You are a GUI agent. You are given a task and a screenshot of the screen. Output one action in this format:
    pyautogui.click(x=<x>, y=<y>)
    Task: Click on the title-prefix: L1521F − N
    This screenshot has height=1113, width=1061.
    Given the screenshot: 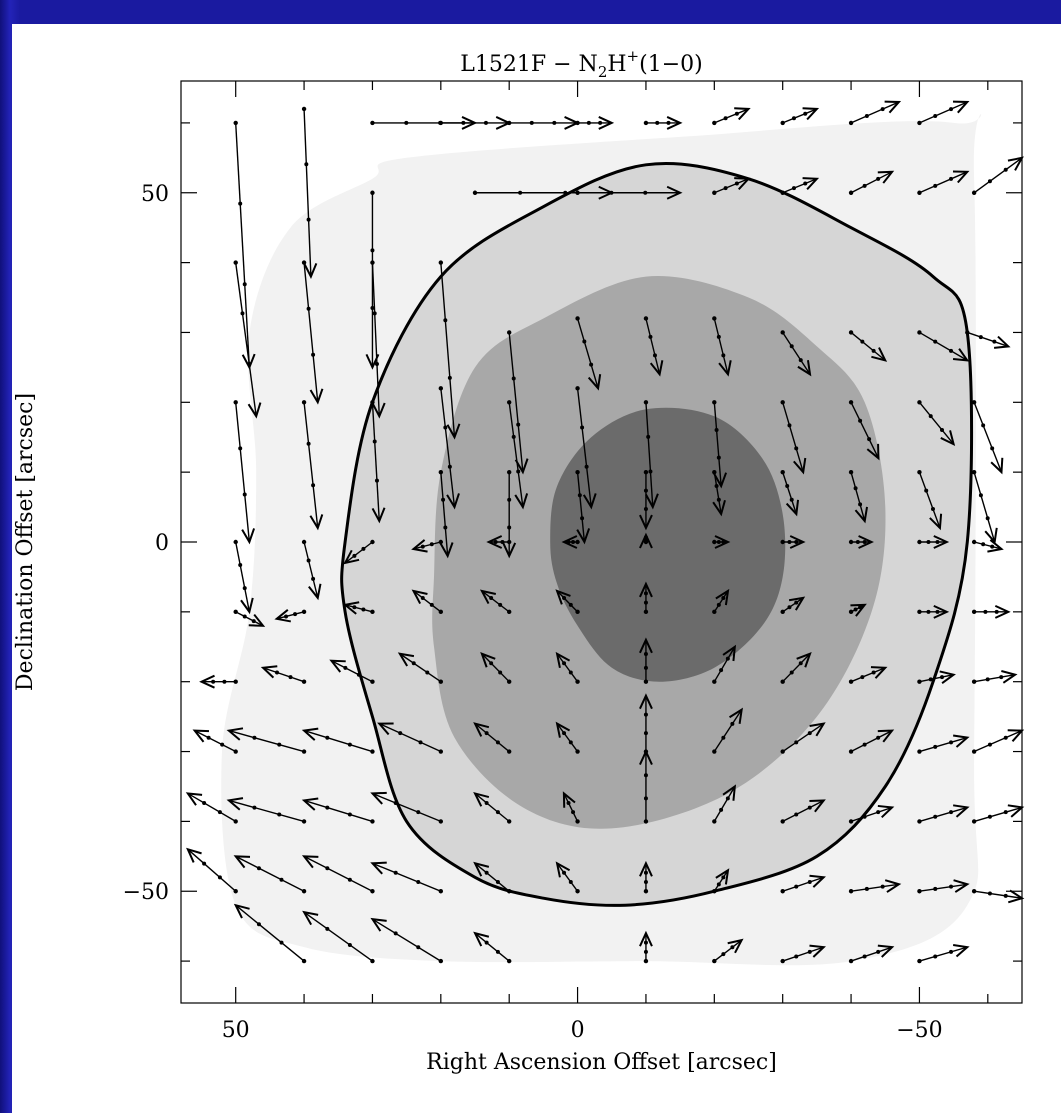 What is the action you would take?
    pyautogui.click(x=529, y=64)
    